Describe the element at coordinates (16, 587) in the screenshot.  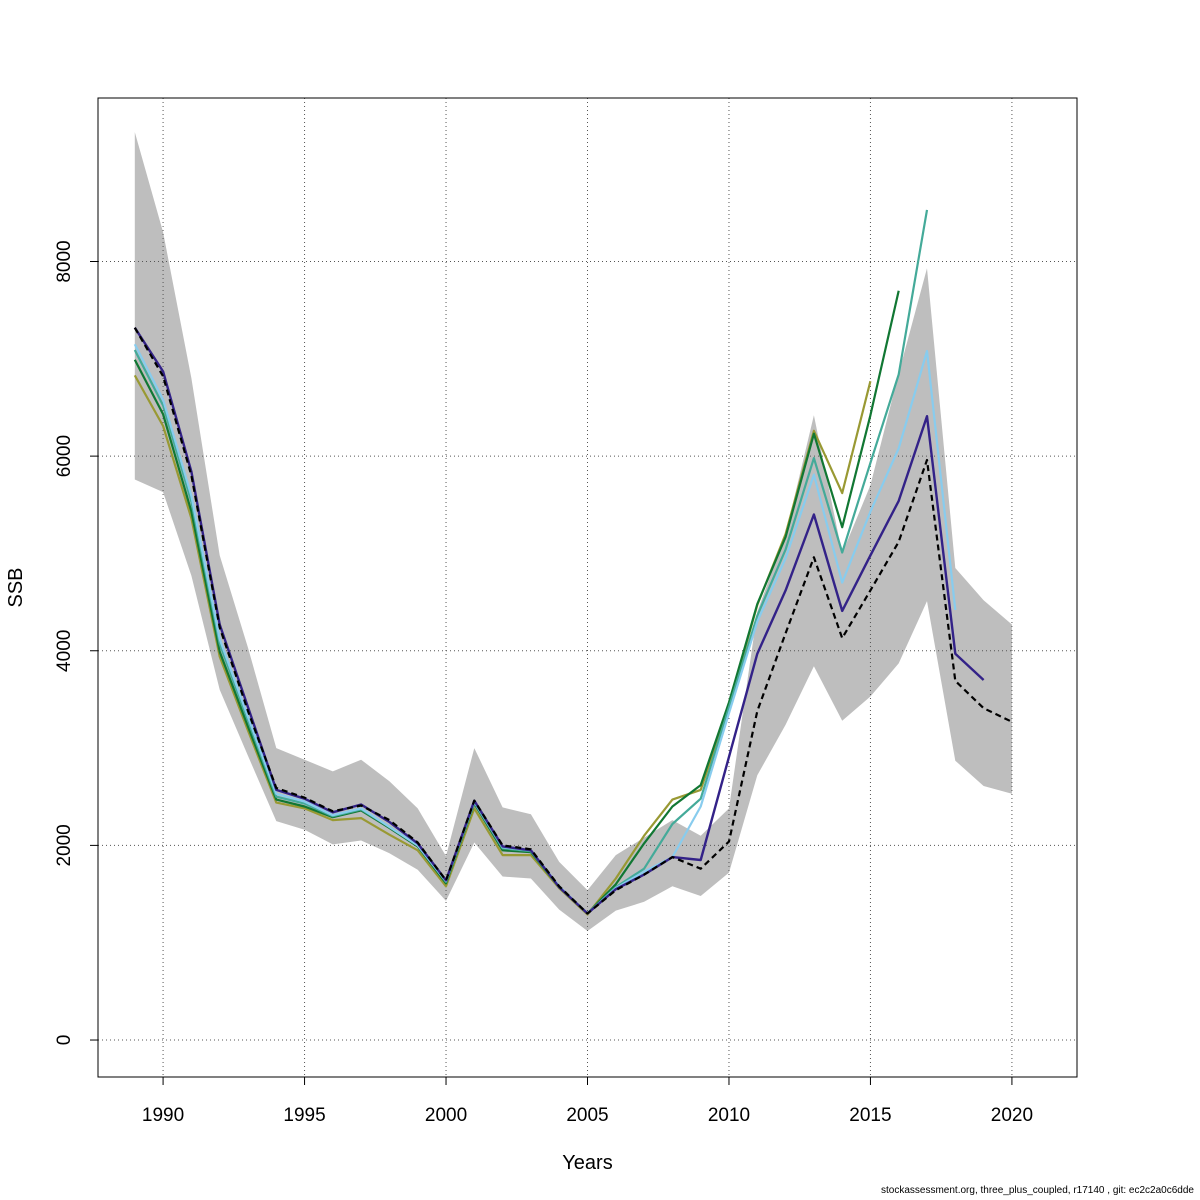
I see `y-axis-label: SSB` at that location.